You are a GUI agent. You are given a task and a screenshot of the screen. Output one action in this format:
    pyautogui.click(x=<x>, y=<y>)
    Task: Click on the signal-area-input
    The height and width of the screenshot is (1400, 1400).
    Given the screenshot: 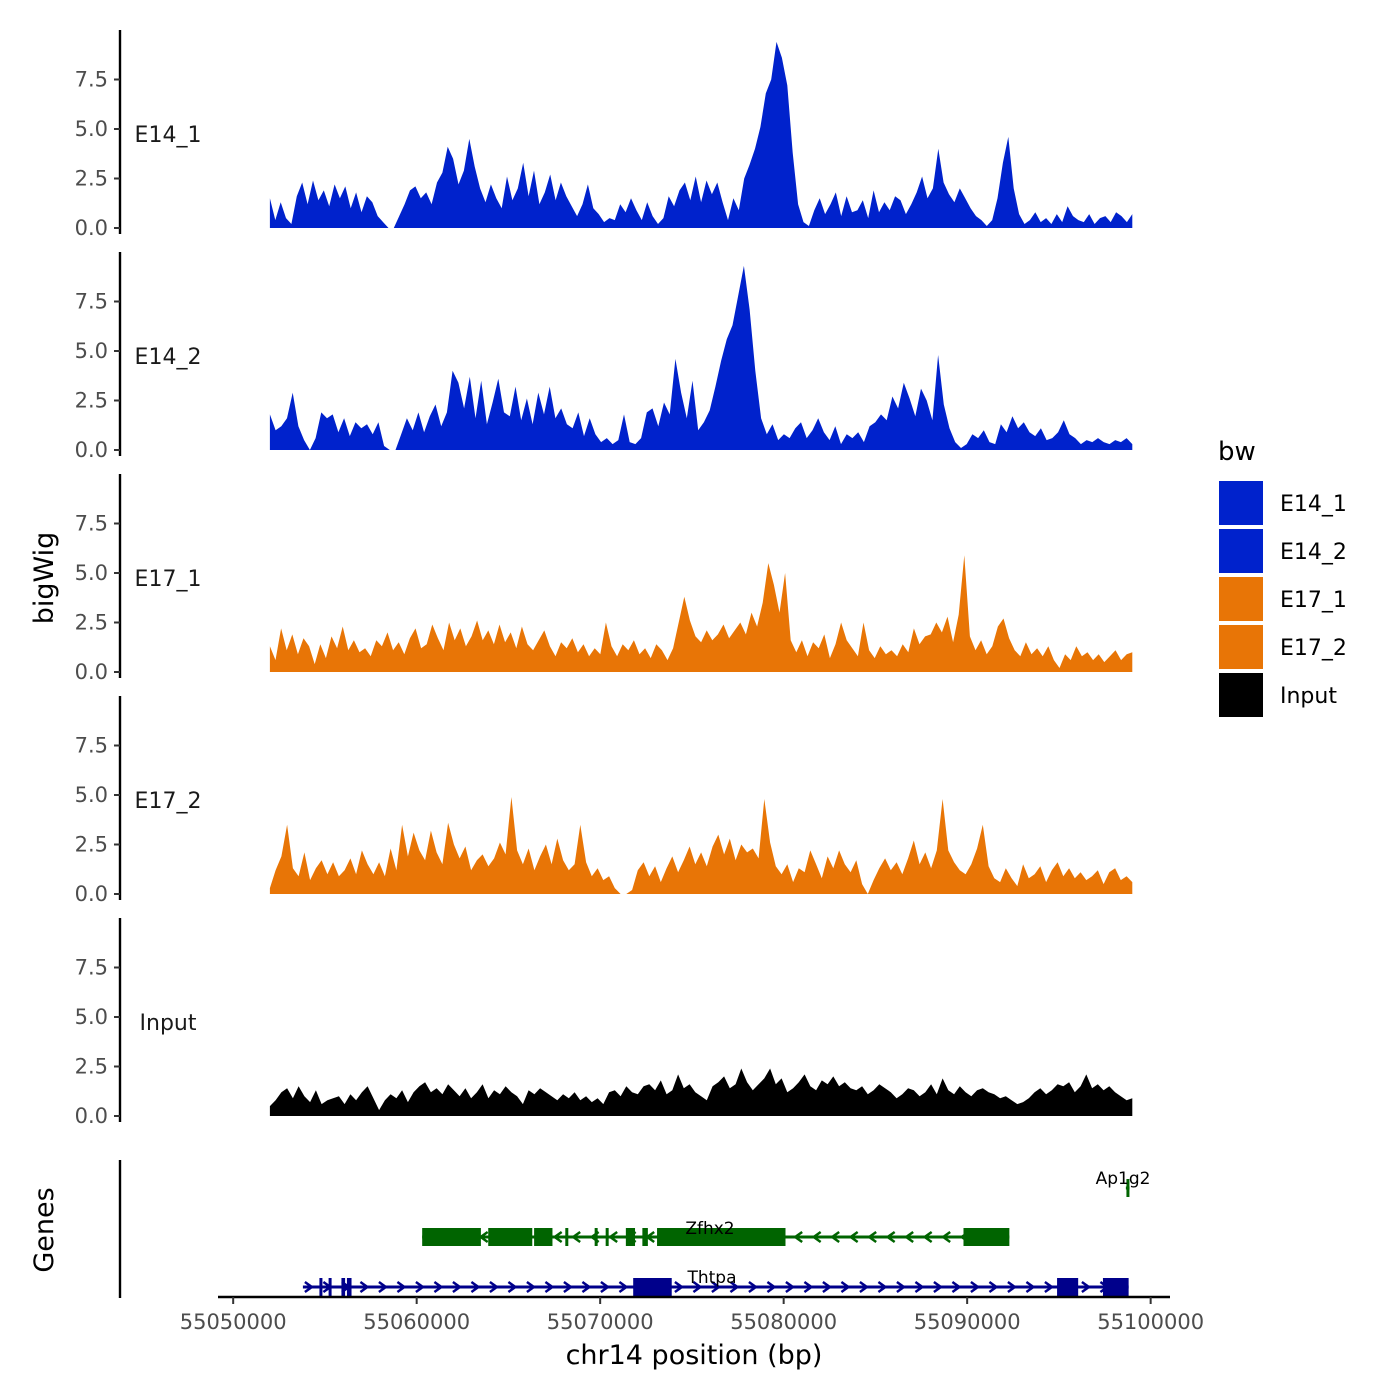 What is the action you would take?
    pyautogui.click(x=701, y=1092)
    